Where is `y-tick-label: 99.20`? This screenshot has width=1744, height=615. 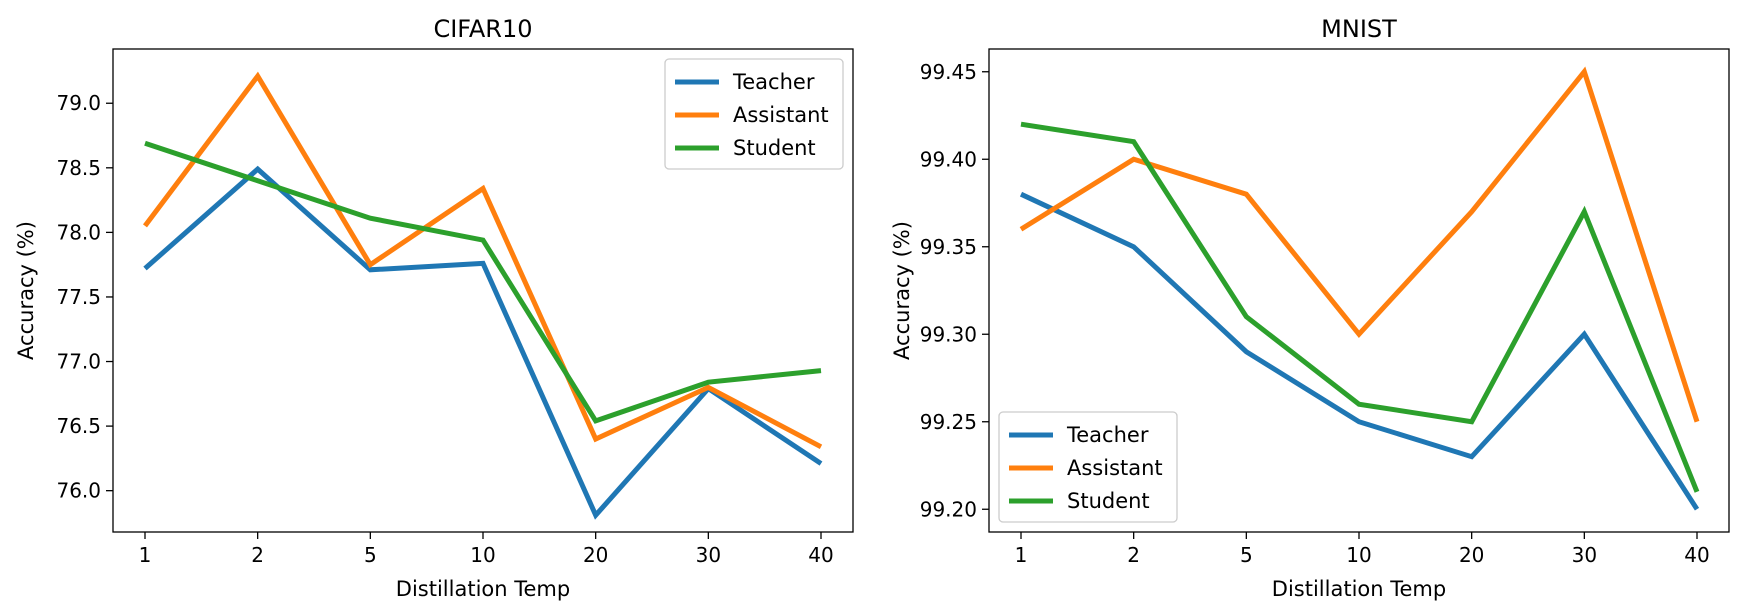
y-tick-label: 99.20 is located at coordinates (948, 509).